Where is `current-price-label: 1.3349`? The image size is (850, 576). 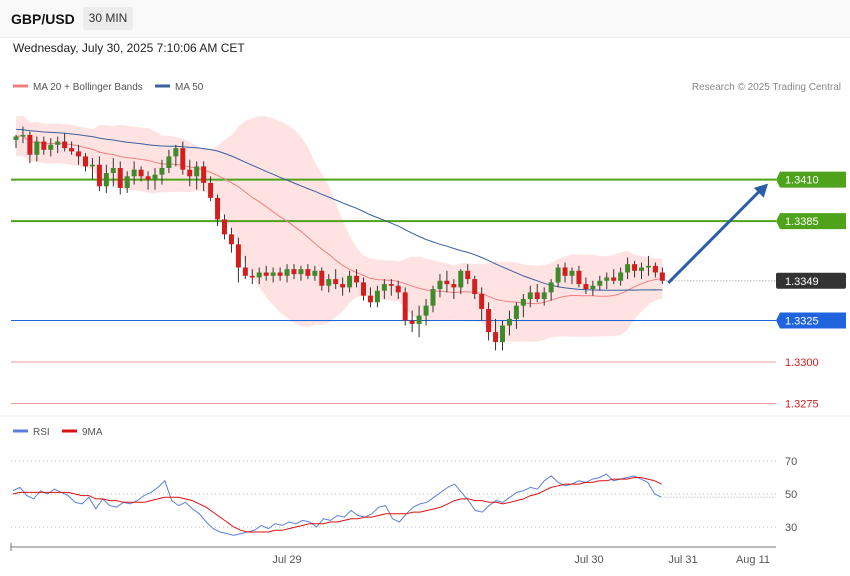
current-price-label: 1.3349 is located at coordinates (802, 282).